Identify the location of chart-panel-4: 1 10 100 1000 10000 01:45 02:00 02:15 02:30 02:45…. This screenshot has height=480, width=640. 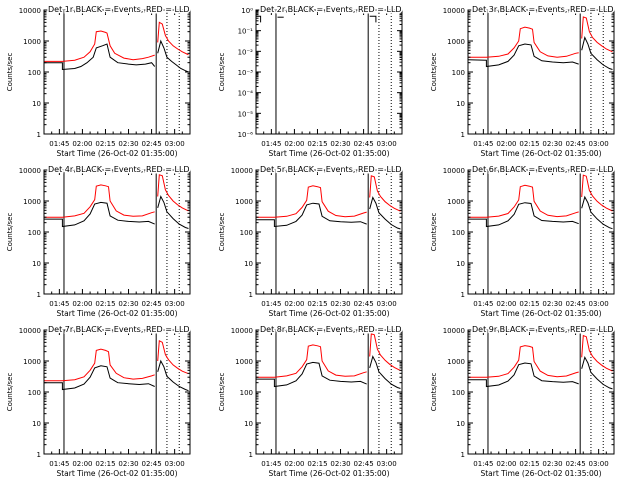
(98, 241).